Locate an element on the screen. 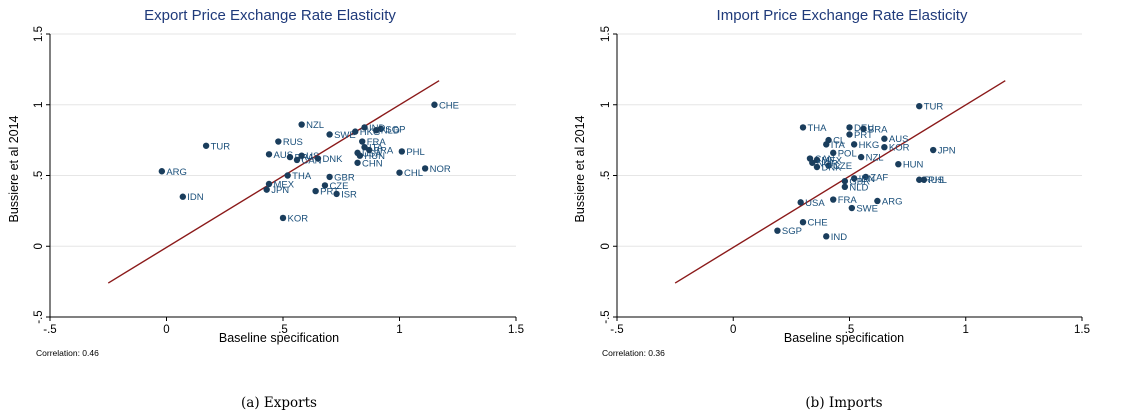  point-label: PHL is located at coordinates (937, 180).